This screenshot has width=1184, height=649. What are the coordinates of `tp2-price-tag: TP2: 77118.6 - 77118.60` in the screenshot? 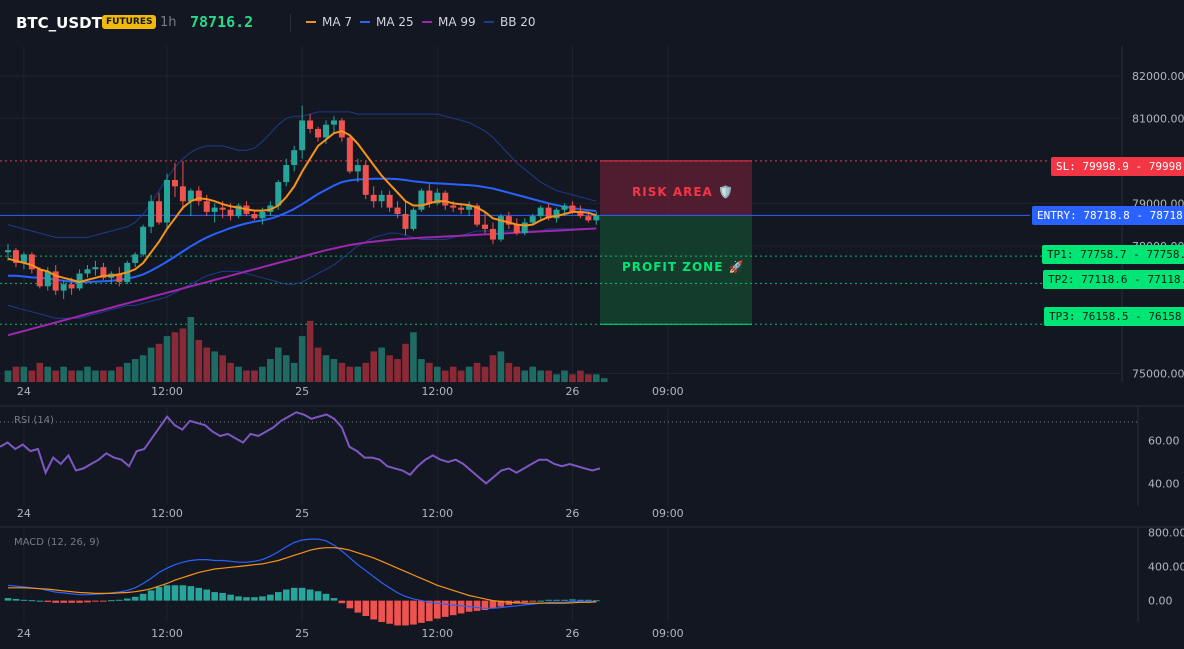 It's located at (1113, 279).